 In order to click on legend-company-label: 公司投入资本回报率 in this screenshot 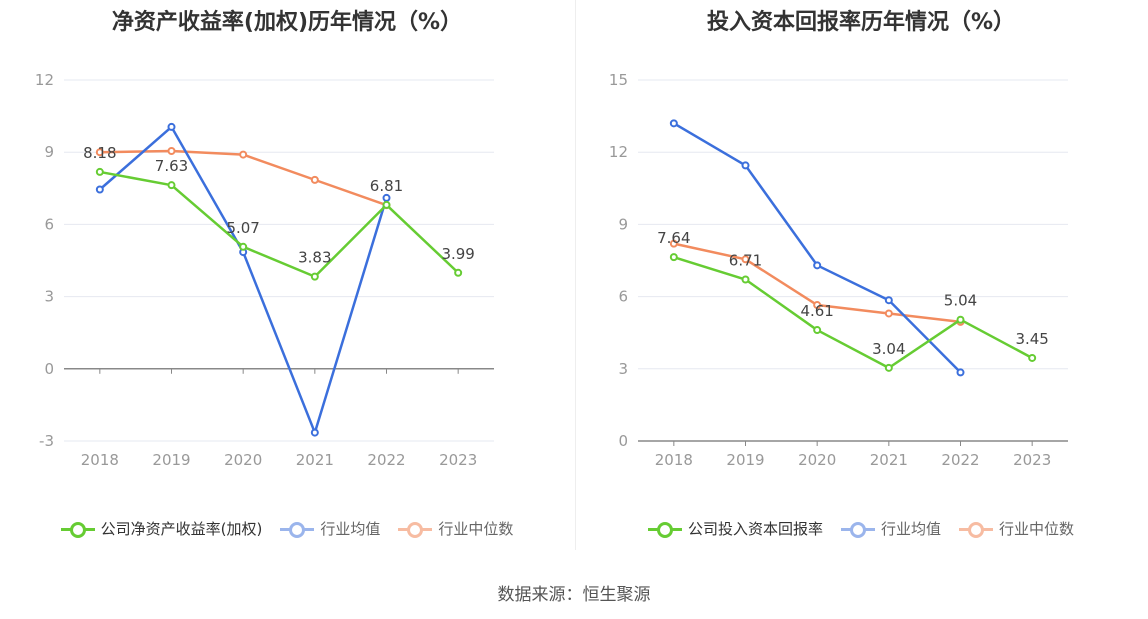, I will do `click(755, 529)`.